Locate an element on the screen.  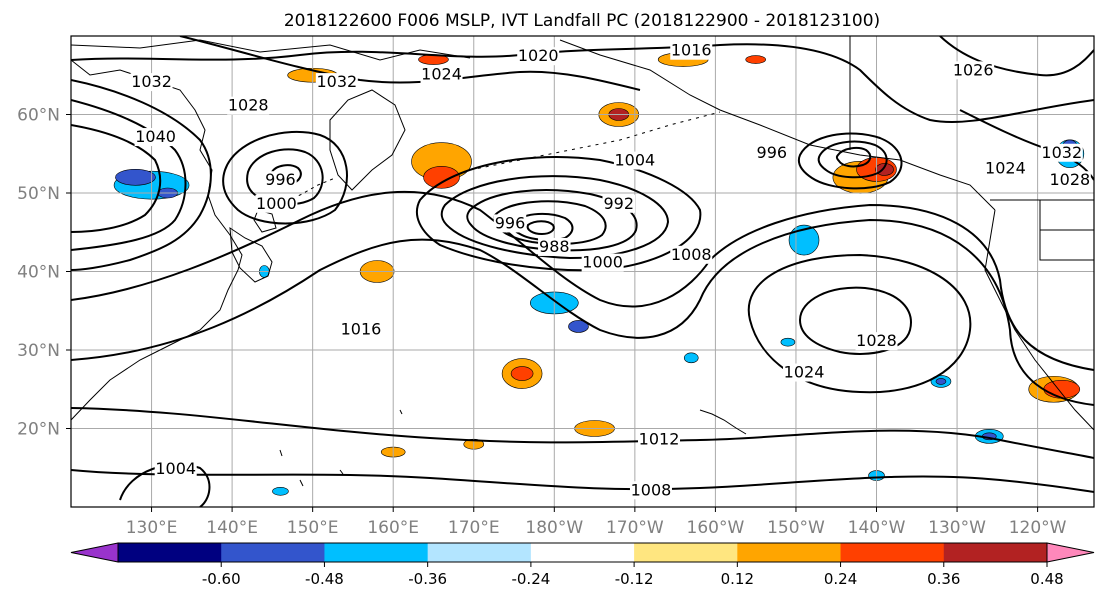
lat-label: 50°N is located at coordinates (38, 194).